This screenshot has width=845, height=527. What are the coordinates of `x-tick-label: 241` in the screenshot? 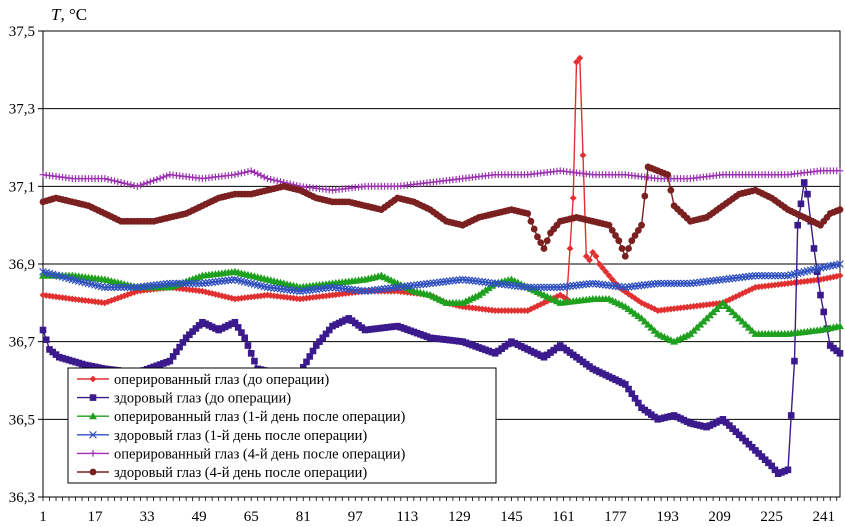 It's located at (823, 517).